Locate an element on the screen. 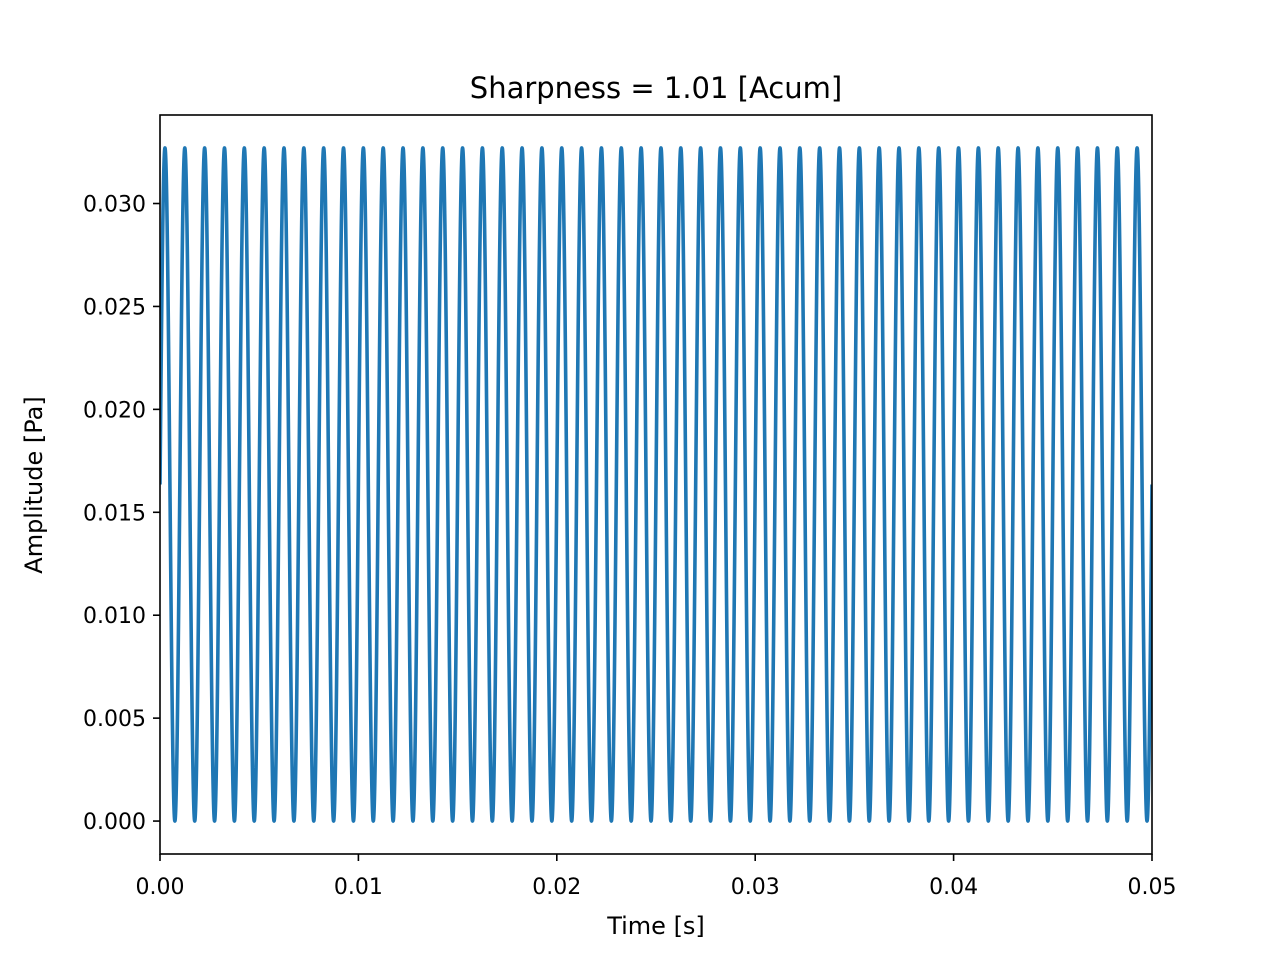  chart-title: Sharpness = 1.01 [Acum] is located at coordinates (656, 88).